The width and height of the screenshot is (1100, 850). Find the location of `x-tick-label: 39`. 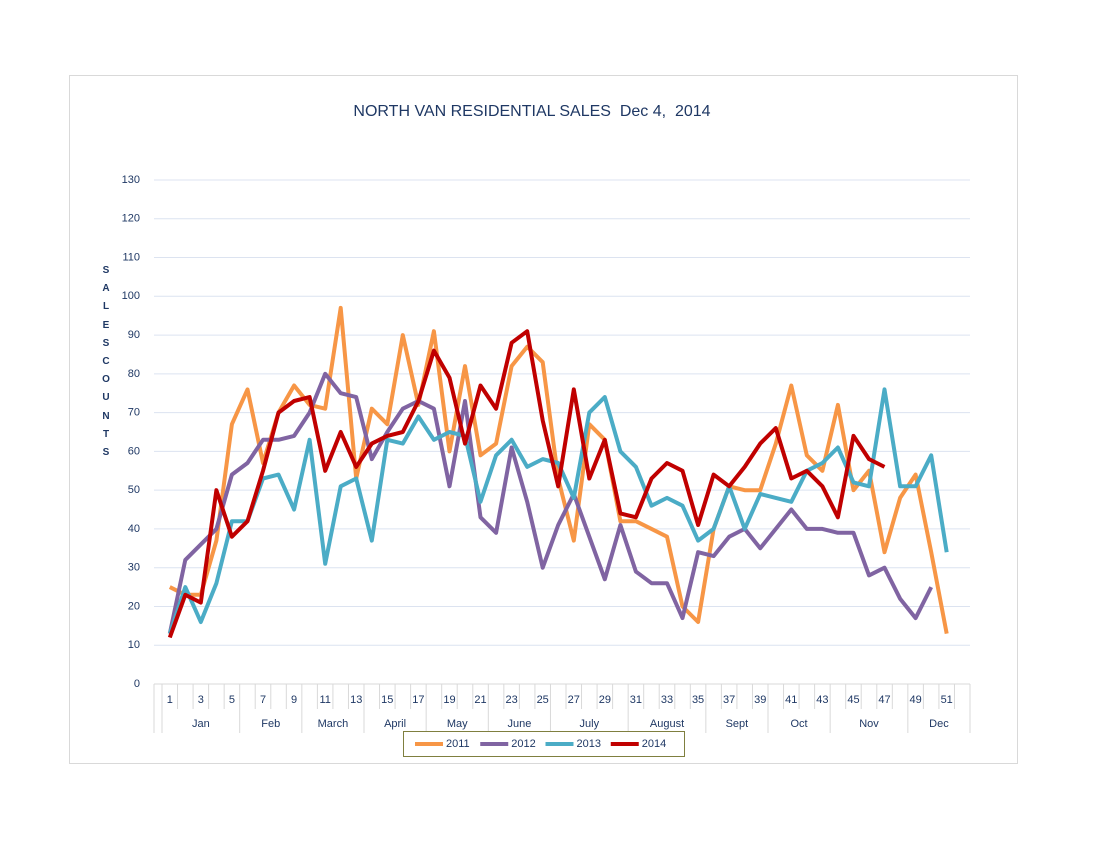

x-tick-label: 39 is located at coordinates (760, 700).